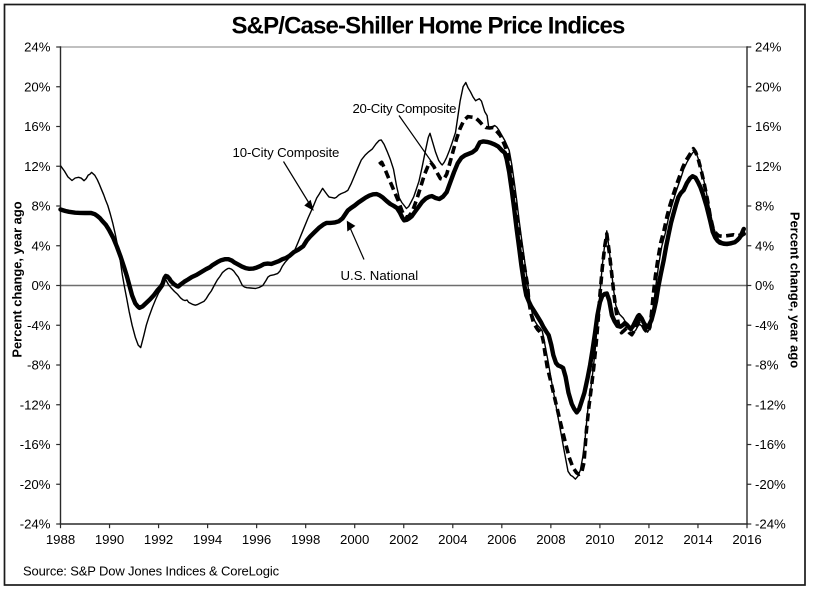 The height and width of the screenshot is (591, 813). I want to click on svg-text: 2012, so click(648, 539).